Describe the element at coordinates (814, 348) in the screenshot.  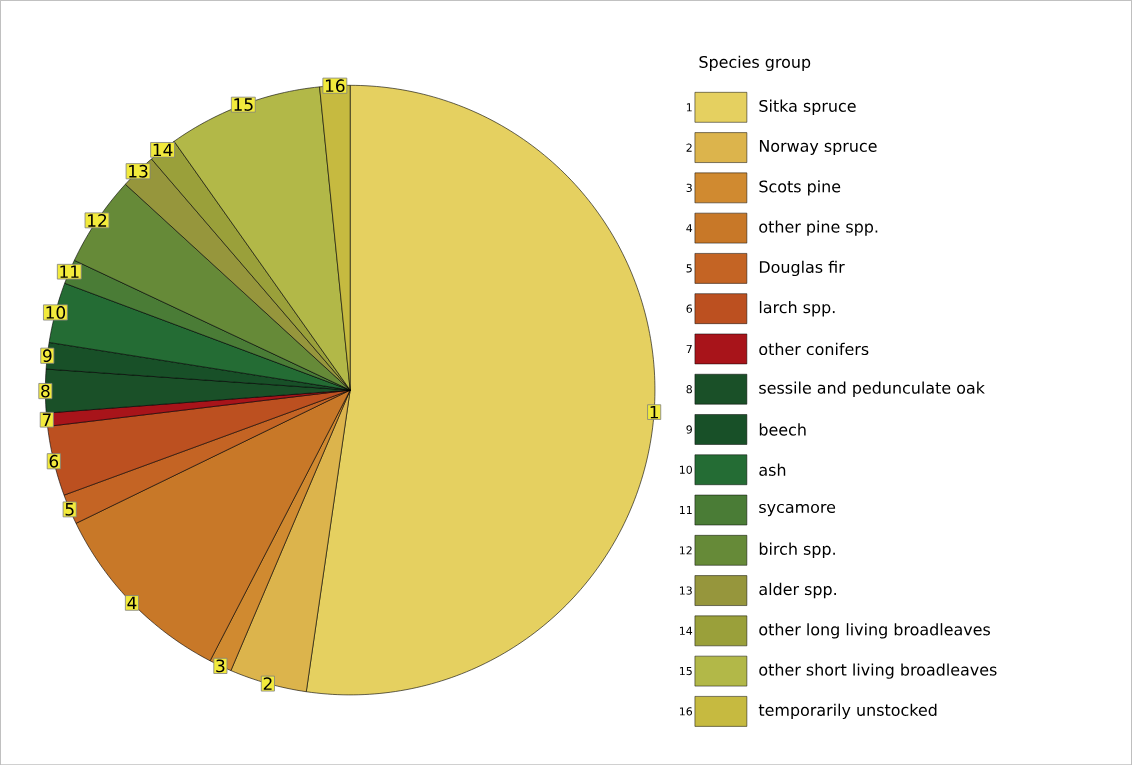
I see `legend-label: other conifers` at that location.